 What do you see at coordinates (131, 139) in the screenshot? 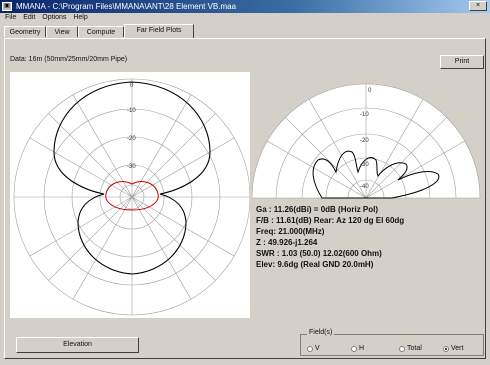
I see `azimuth-ring-label: -20` at bounding box center [131, 139].